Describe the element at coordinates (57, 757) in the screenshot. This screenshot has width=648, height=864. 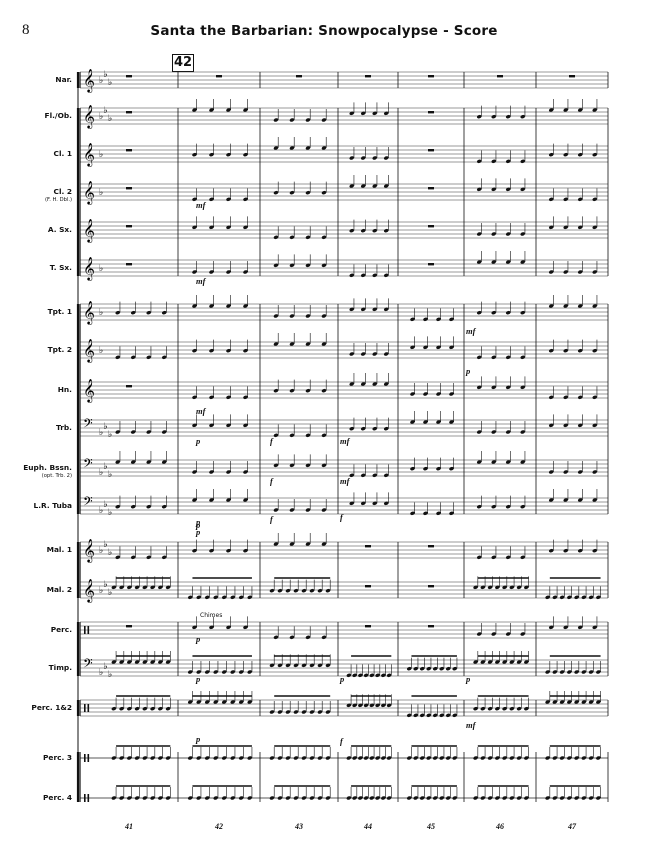
I see `instrument-name: Perc. 3` at that location.